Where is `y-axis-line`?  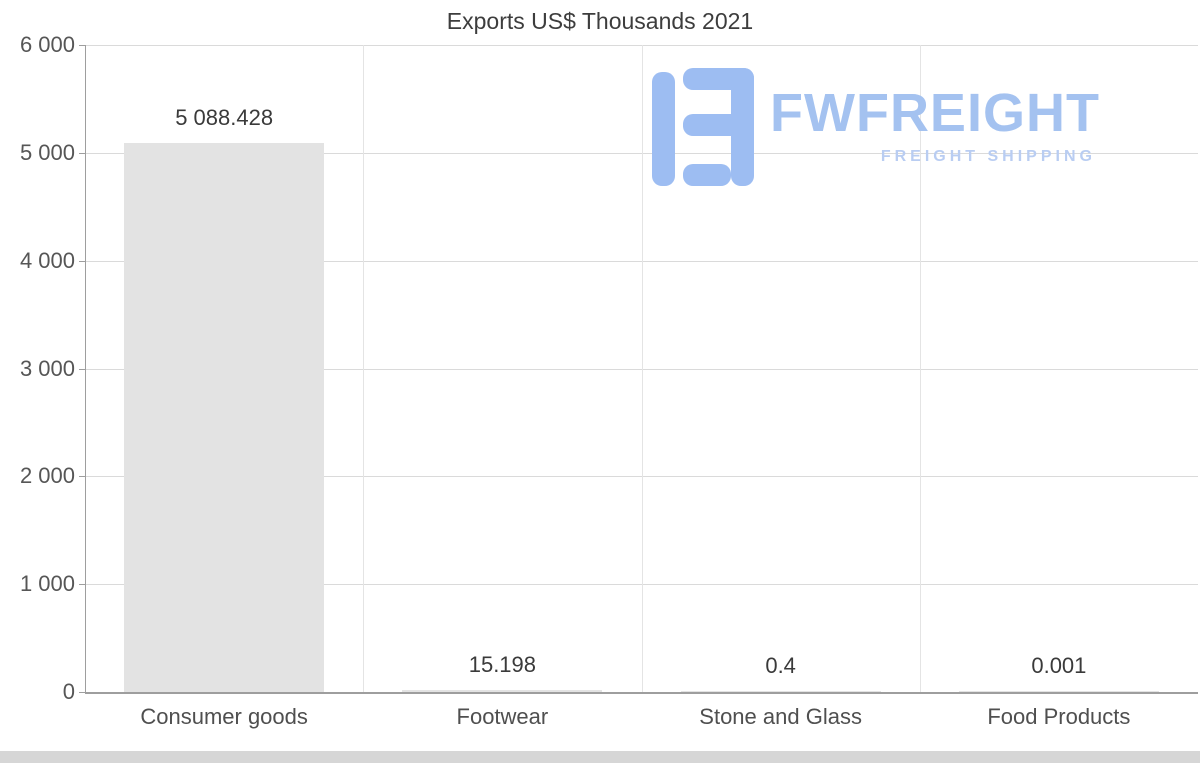
y-axis-line is located at coordinates (85, 369).